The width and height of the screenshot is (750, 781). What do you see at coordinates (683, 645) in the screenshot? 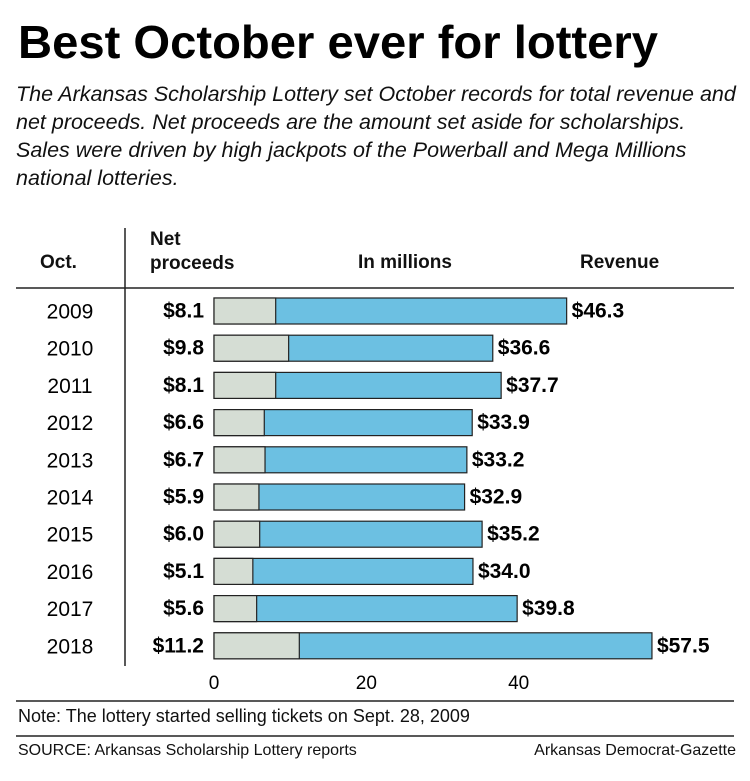
I see `revenue-label: $57.5` at bounding box center [683, 645].